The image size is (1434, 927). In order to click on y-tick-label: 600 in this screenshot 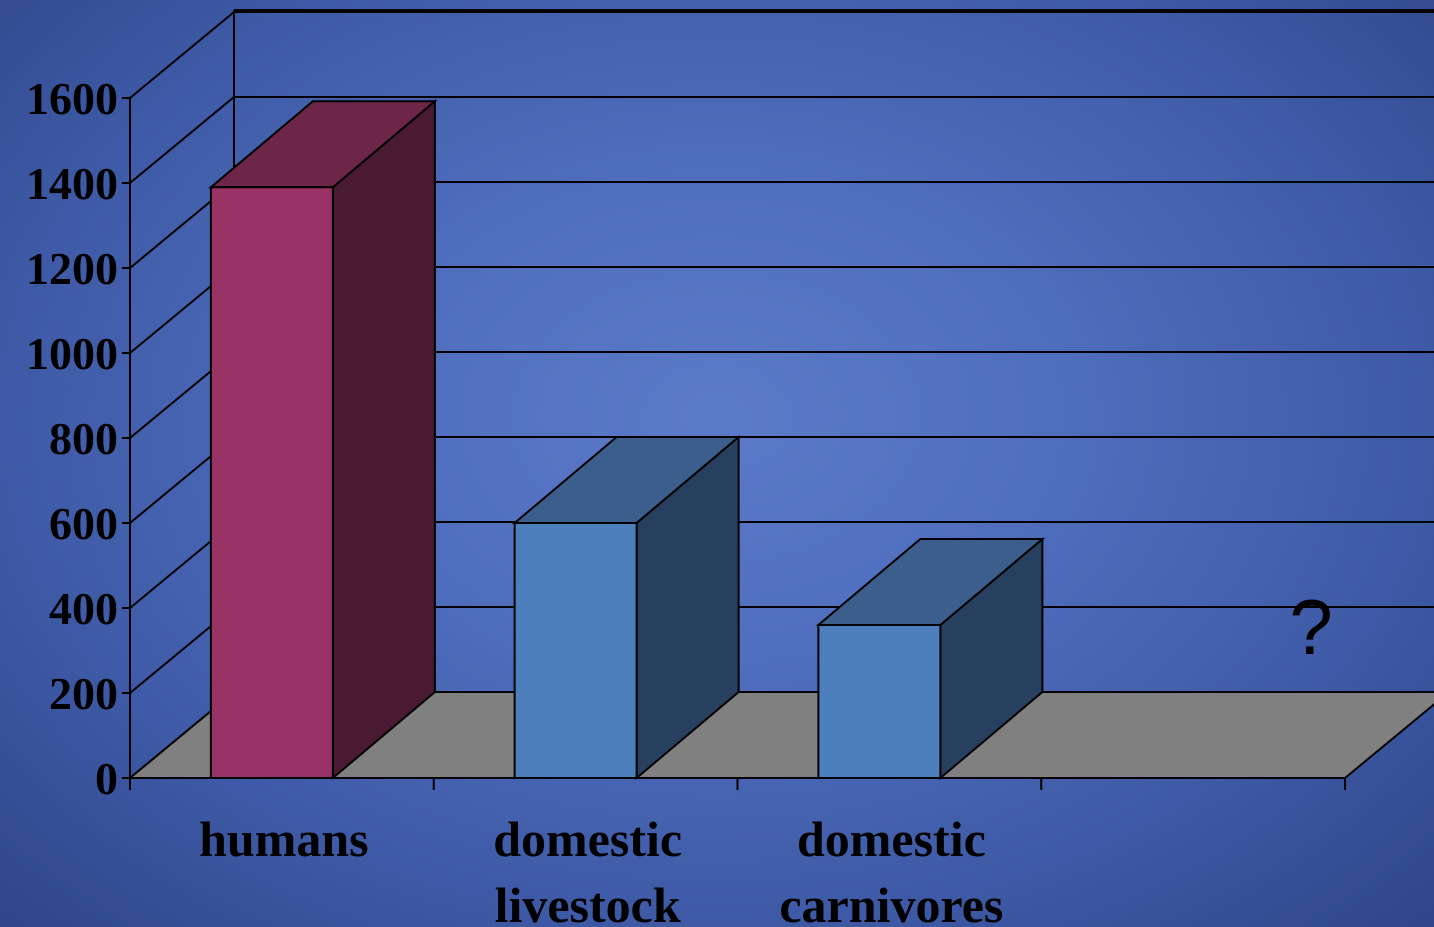, I will do `click(83, 523)`.